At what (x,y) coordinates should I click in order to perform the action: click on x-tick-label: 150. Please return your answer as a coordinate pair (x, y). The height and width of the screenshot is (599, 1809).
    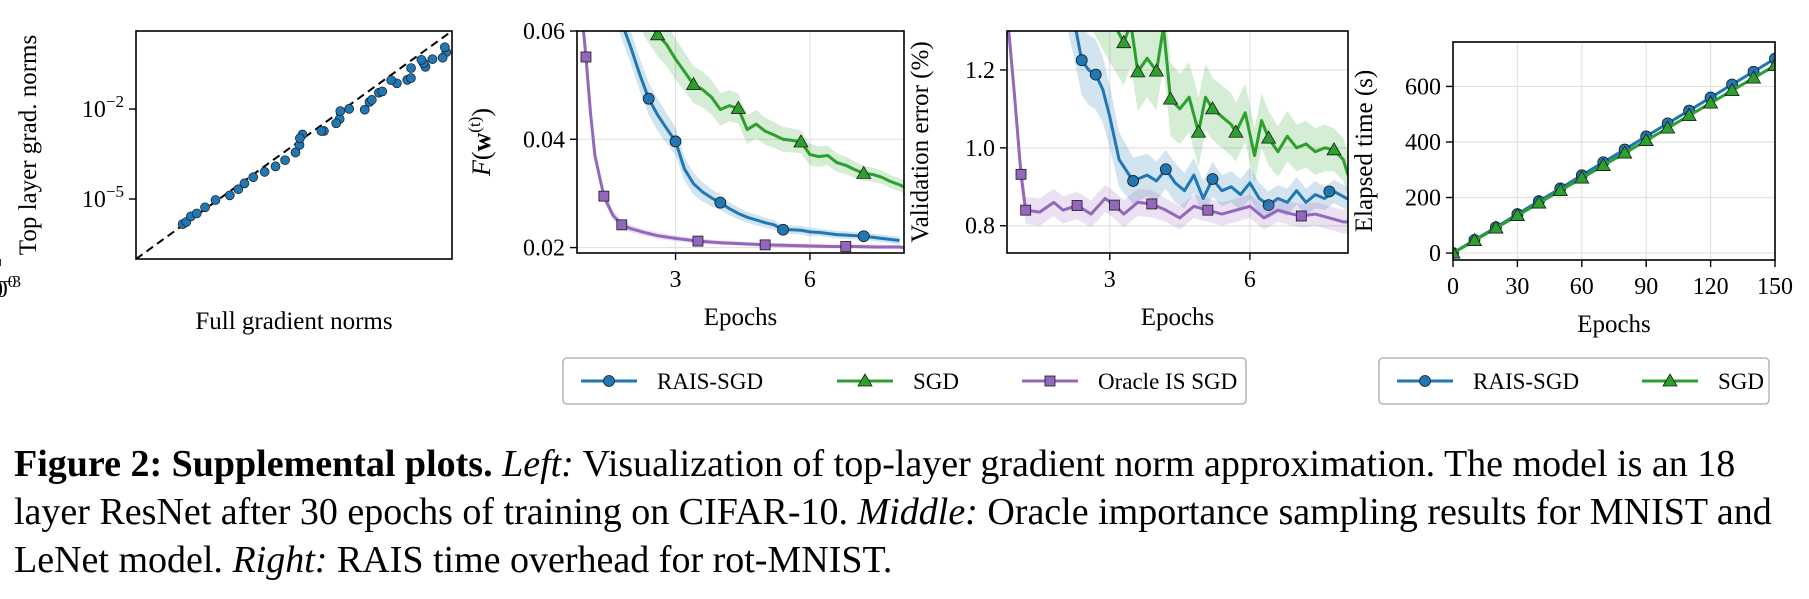
    Looking at the image, I should click on (1775, 287).